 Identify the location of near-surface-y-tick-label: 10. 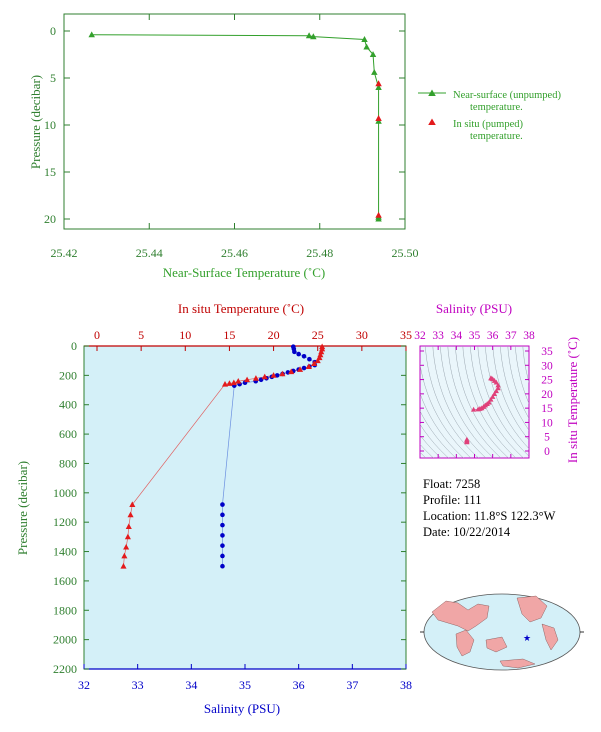
(50, 125).